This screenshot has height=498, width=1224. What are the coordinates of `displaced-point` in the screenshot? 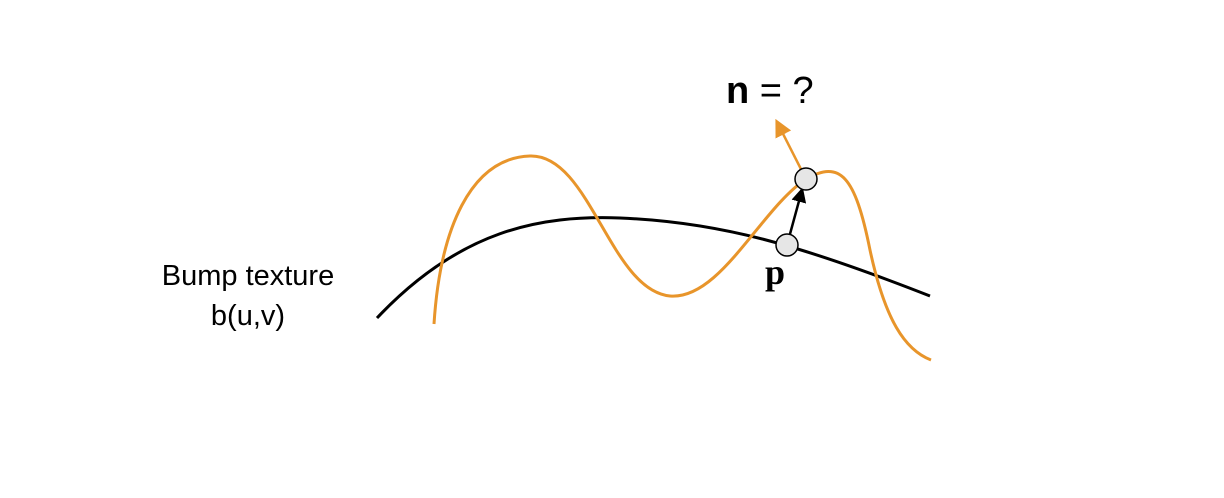 It's located at (806, 179).